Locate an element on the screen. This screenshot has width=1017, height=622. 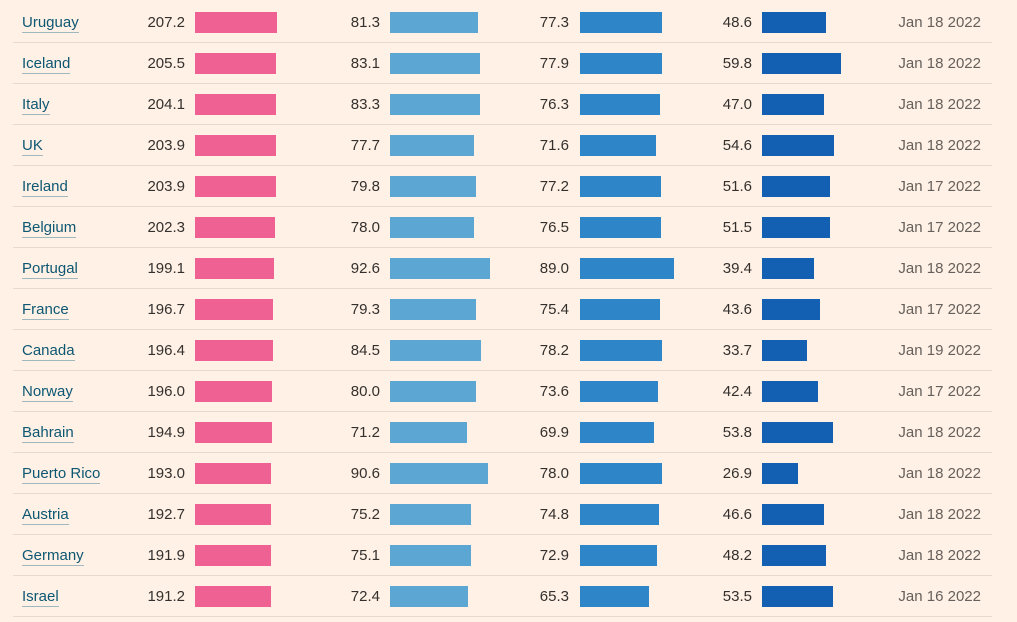
country-cell: Italy is located at coordinates (36, 103).